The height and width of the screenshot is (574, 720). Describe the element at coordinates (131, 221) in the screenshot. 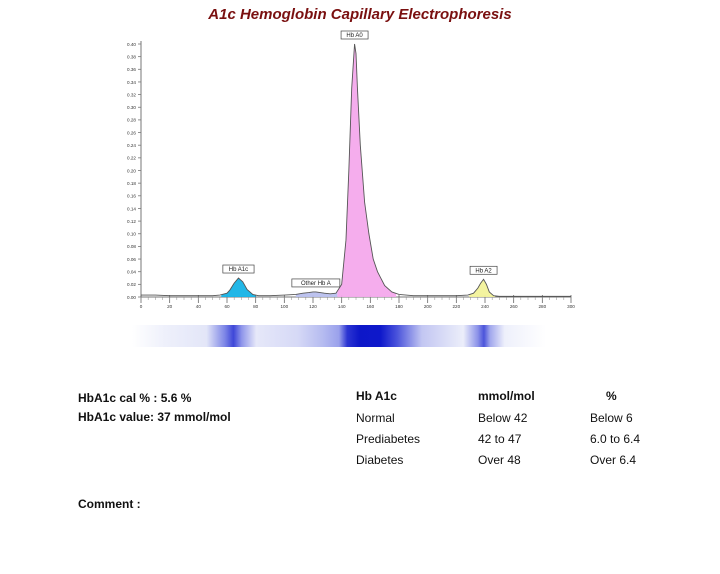

I see `y-tick-label: 0.12` at that location.